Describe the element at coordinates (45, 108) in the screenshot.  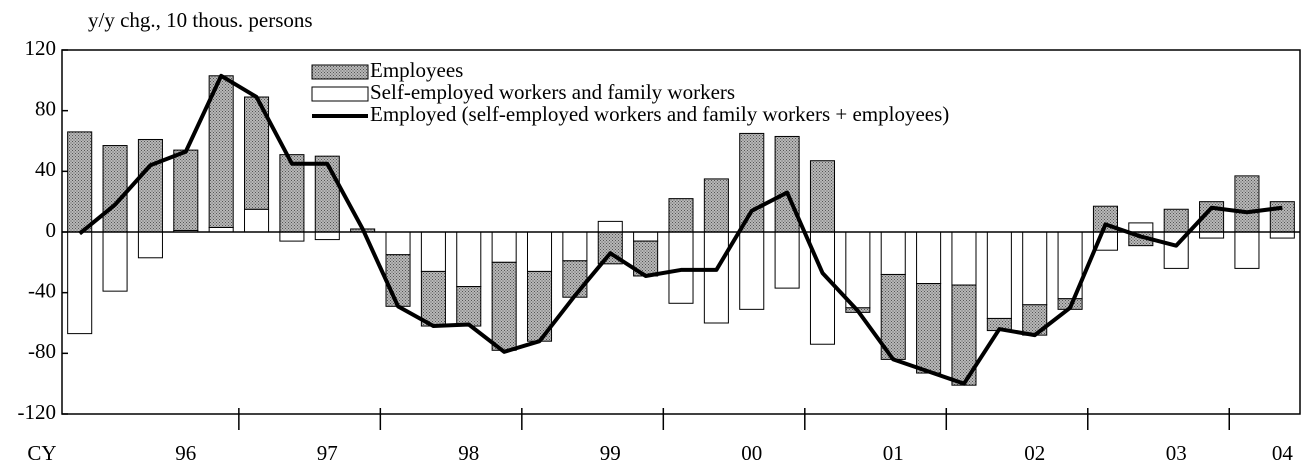
I see `y-tick-label: 80` at that location.